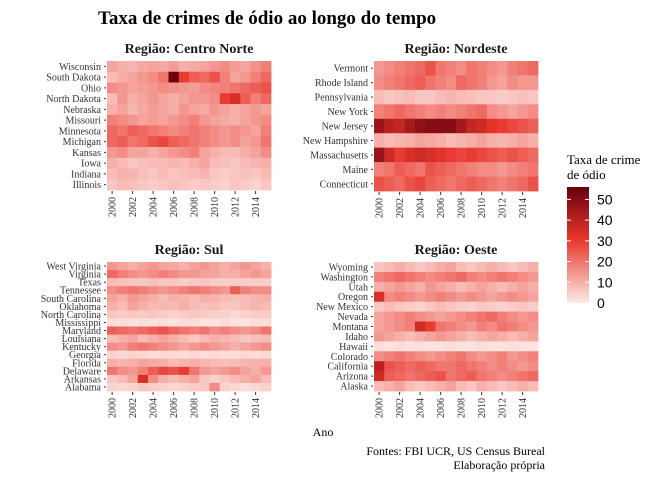 The width and height of the screenshot is (672, 480). I want to click on caption-note: Elaboração própria, so click(499, 465).